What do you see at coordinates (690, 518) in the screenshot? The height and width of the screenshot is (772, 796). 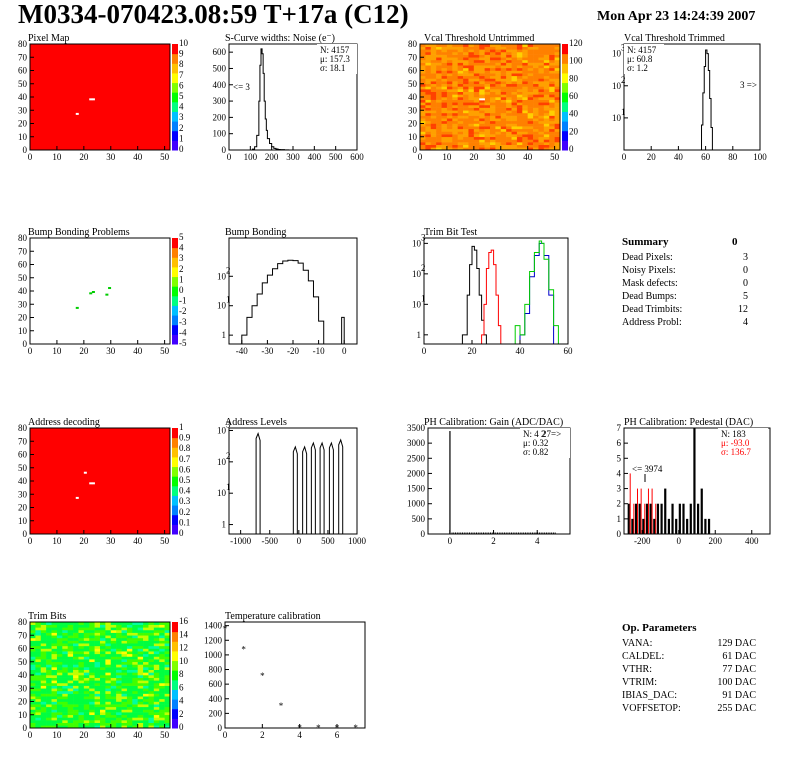 I see `histogram-bar` at bounding box center [690, 518].